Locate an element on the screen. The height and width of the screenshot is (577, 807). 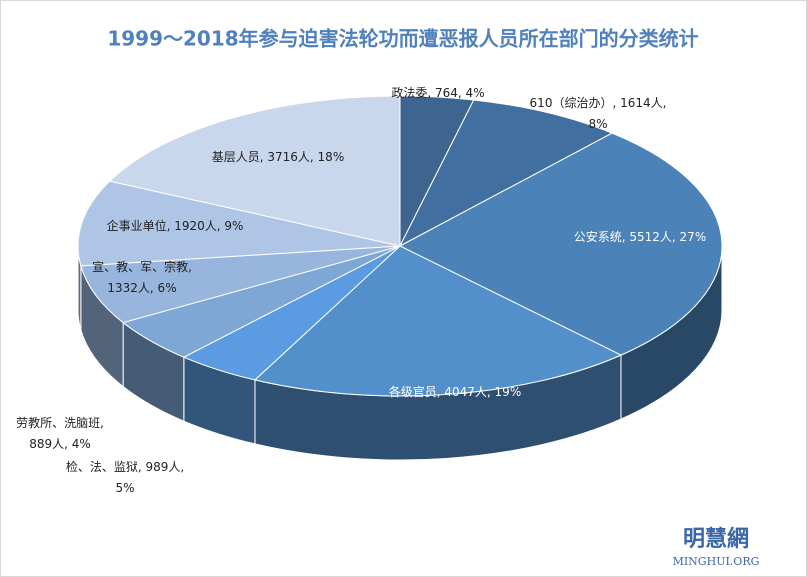
data-label: 公安系统, 5512人, 27% is located at coordinates (640, 236).